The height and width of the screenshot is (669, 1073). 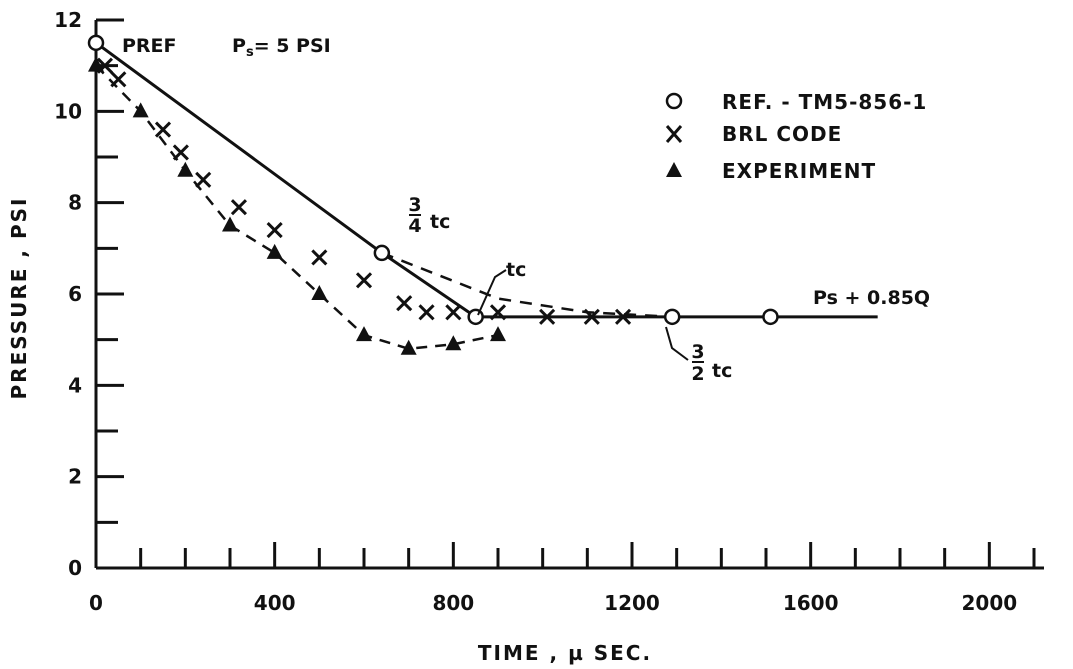 I want to click on ref-line, so click(x=286, y=180).